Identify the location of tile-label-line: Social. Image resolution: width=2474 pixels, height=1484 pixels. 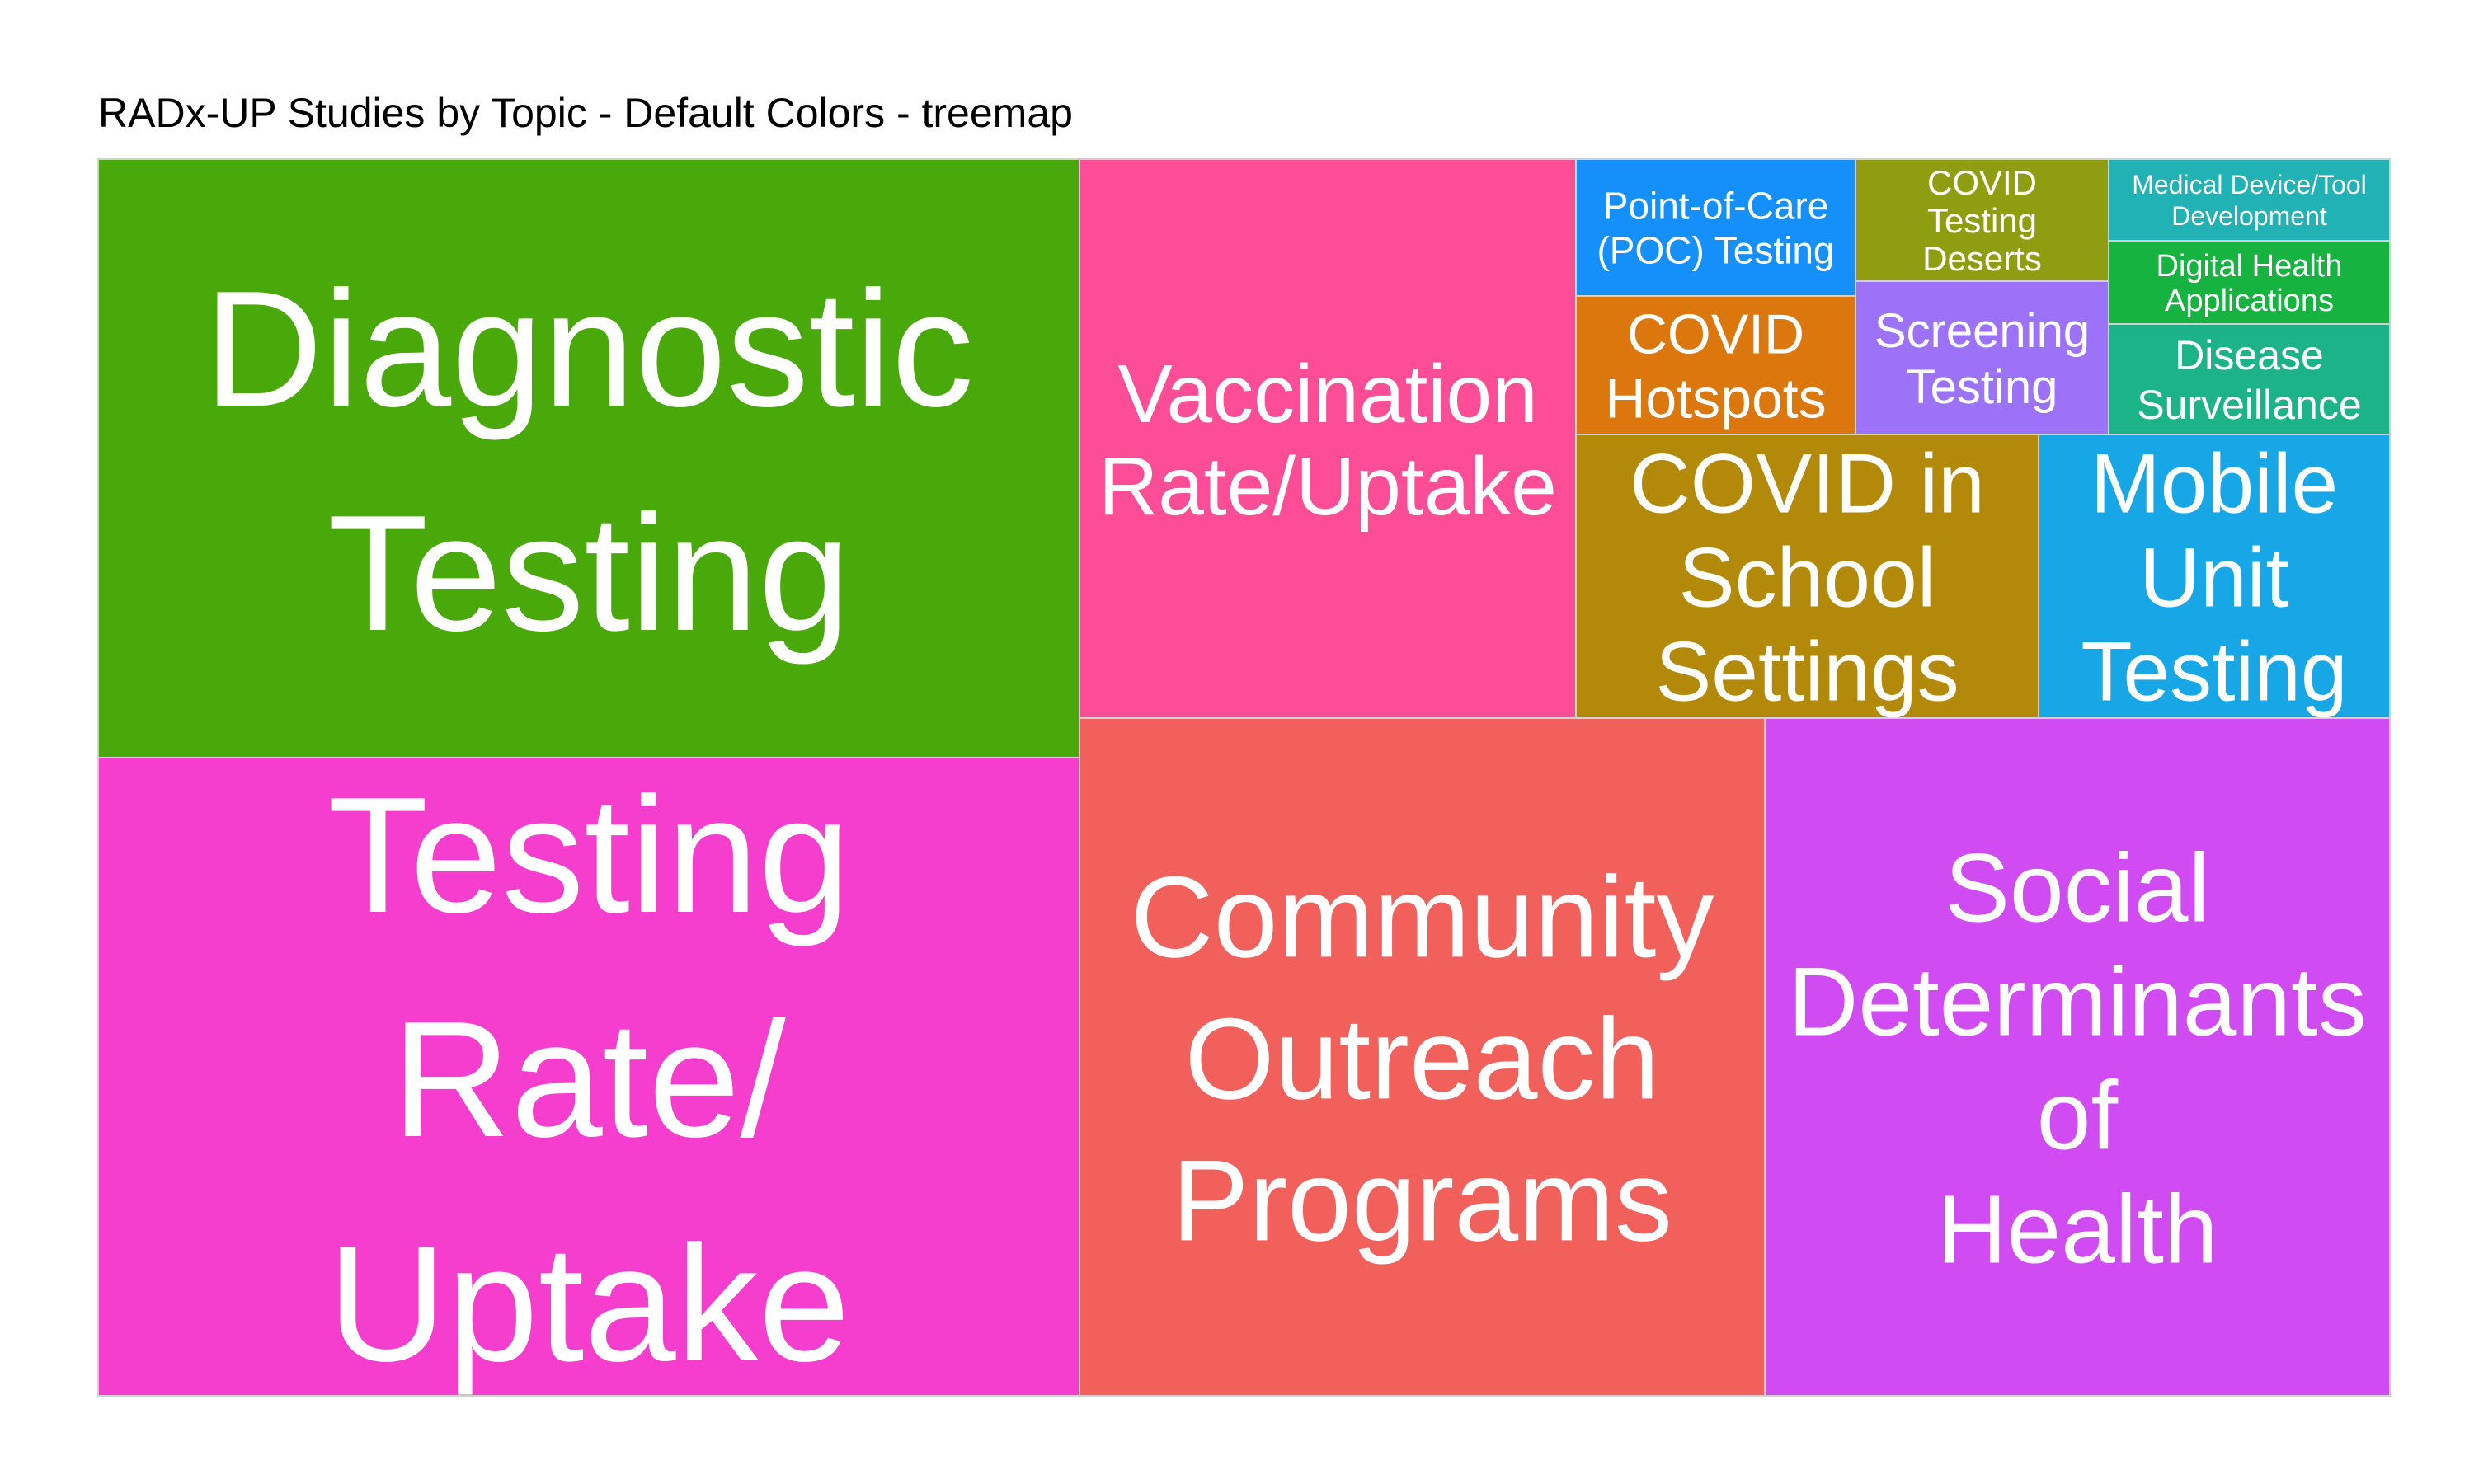
(2077, 888).